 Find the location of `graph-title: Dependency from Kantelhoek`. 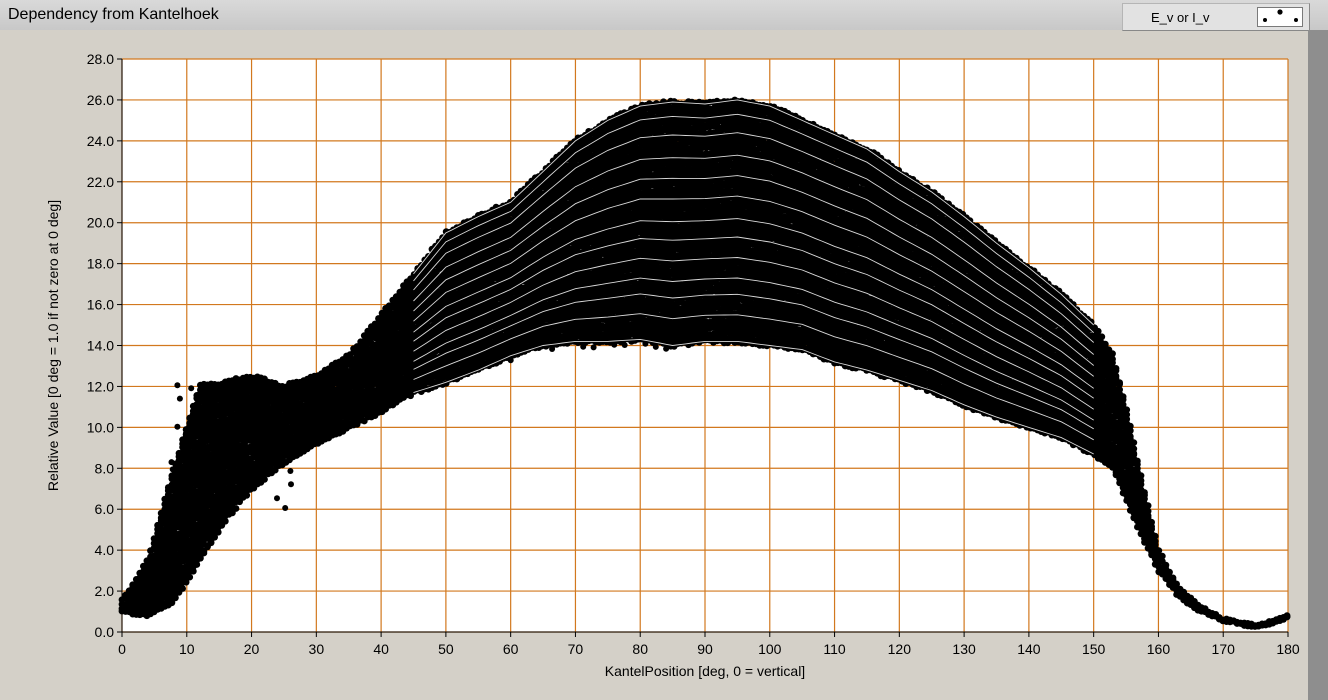

graph-title: Dependency from Kantelhoek is located at coordinates (113, 14).